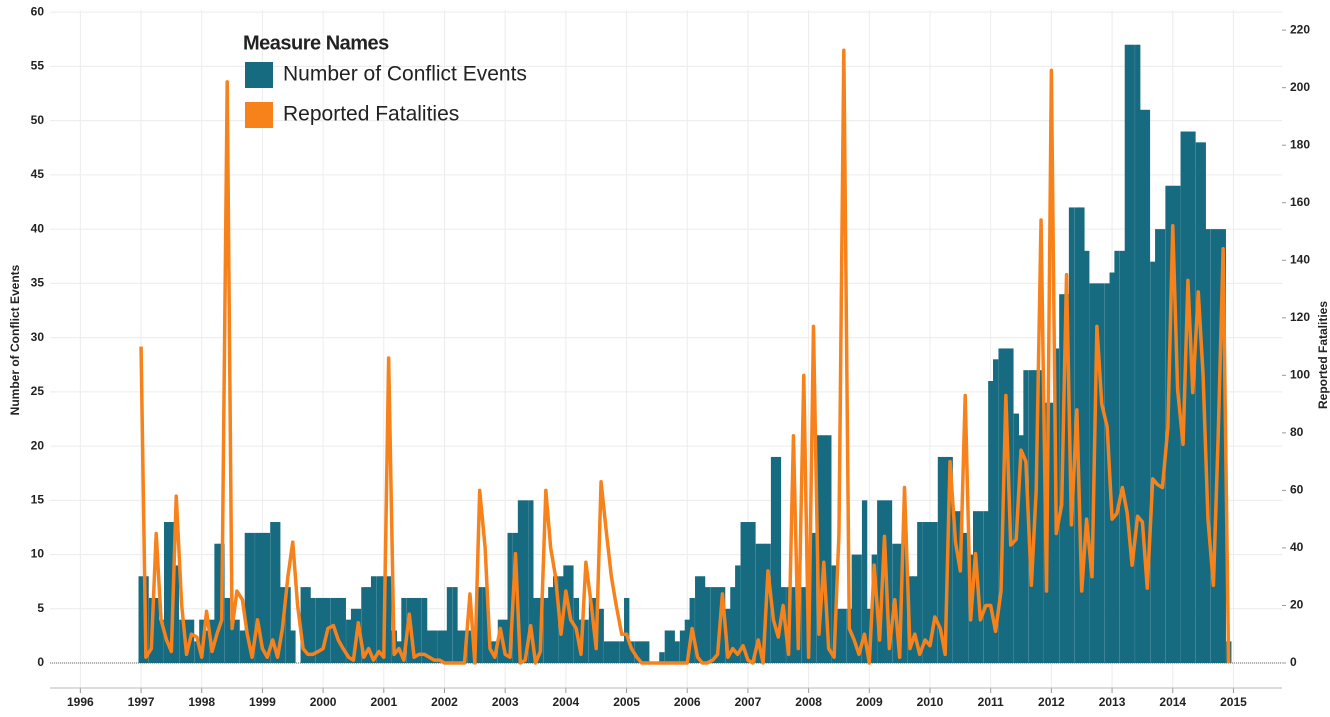 The image size is (1330, 717). Describe the element at coordinates (141, 702) in the screenshot. I see `x-tick-label: 1997` at that location.